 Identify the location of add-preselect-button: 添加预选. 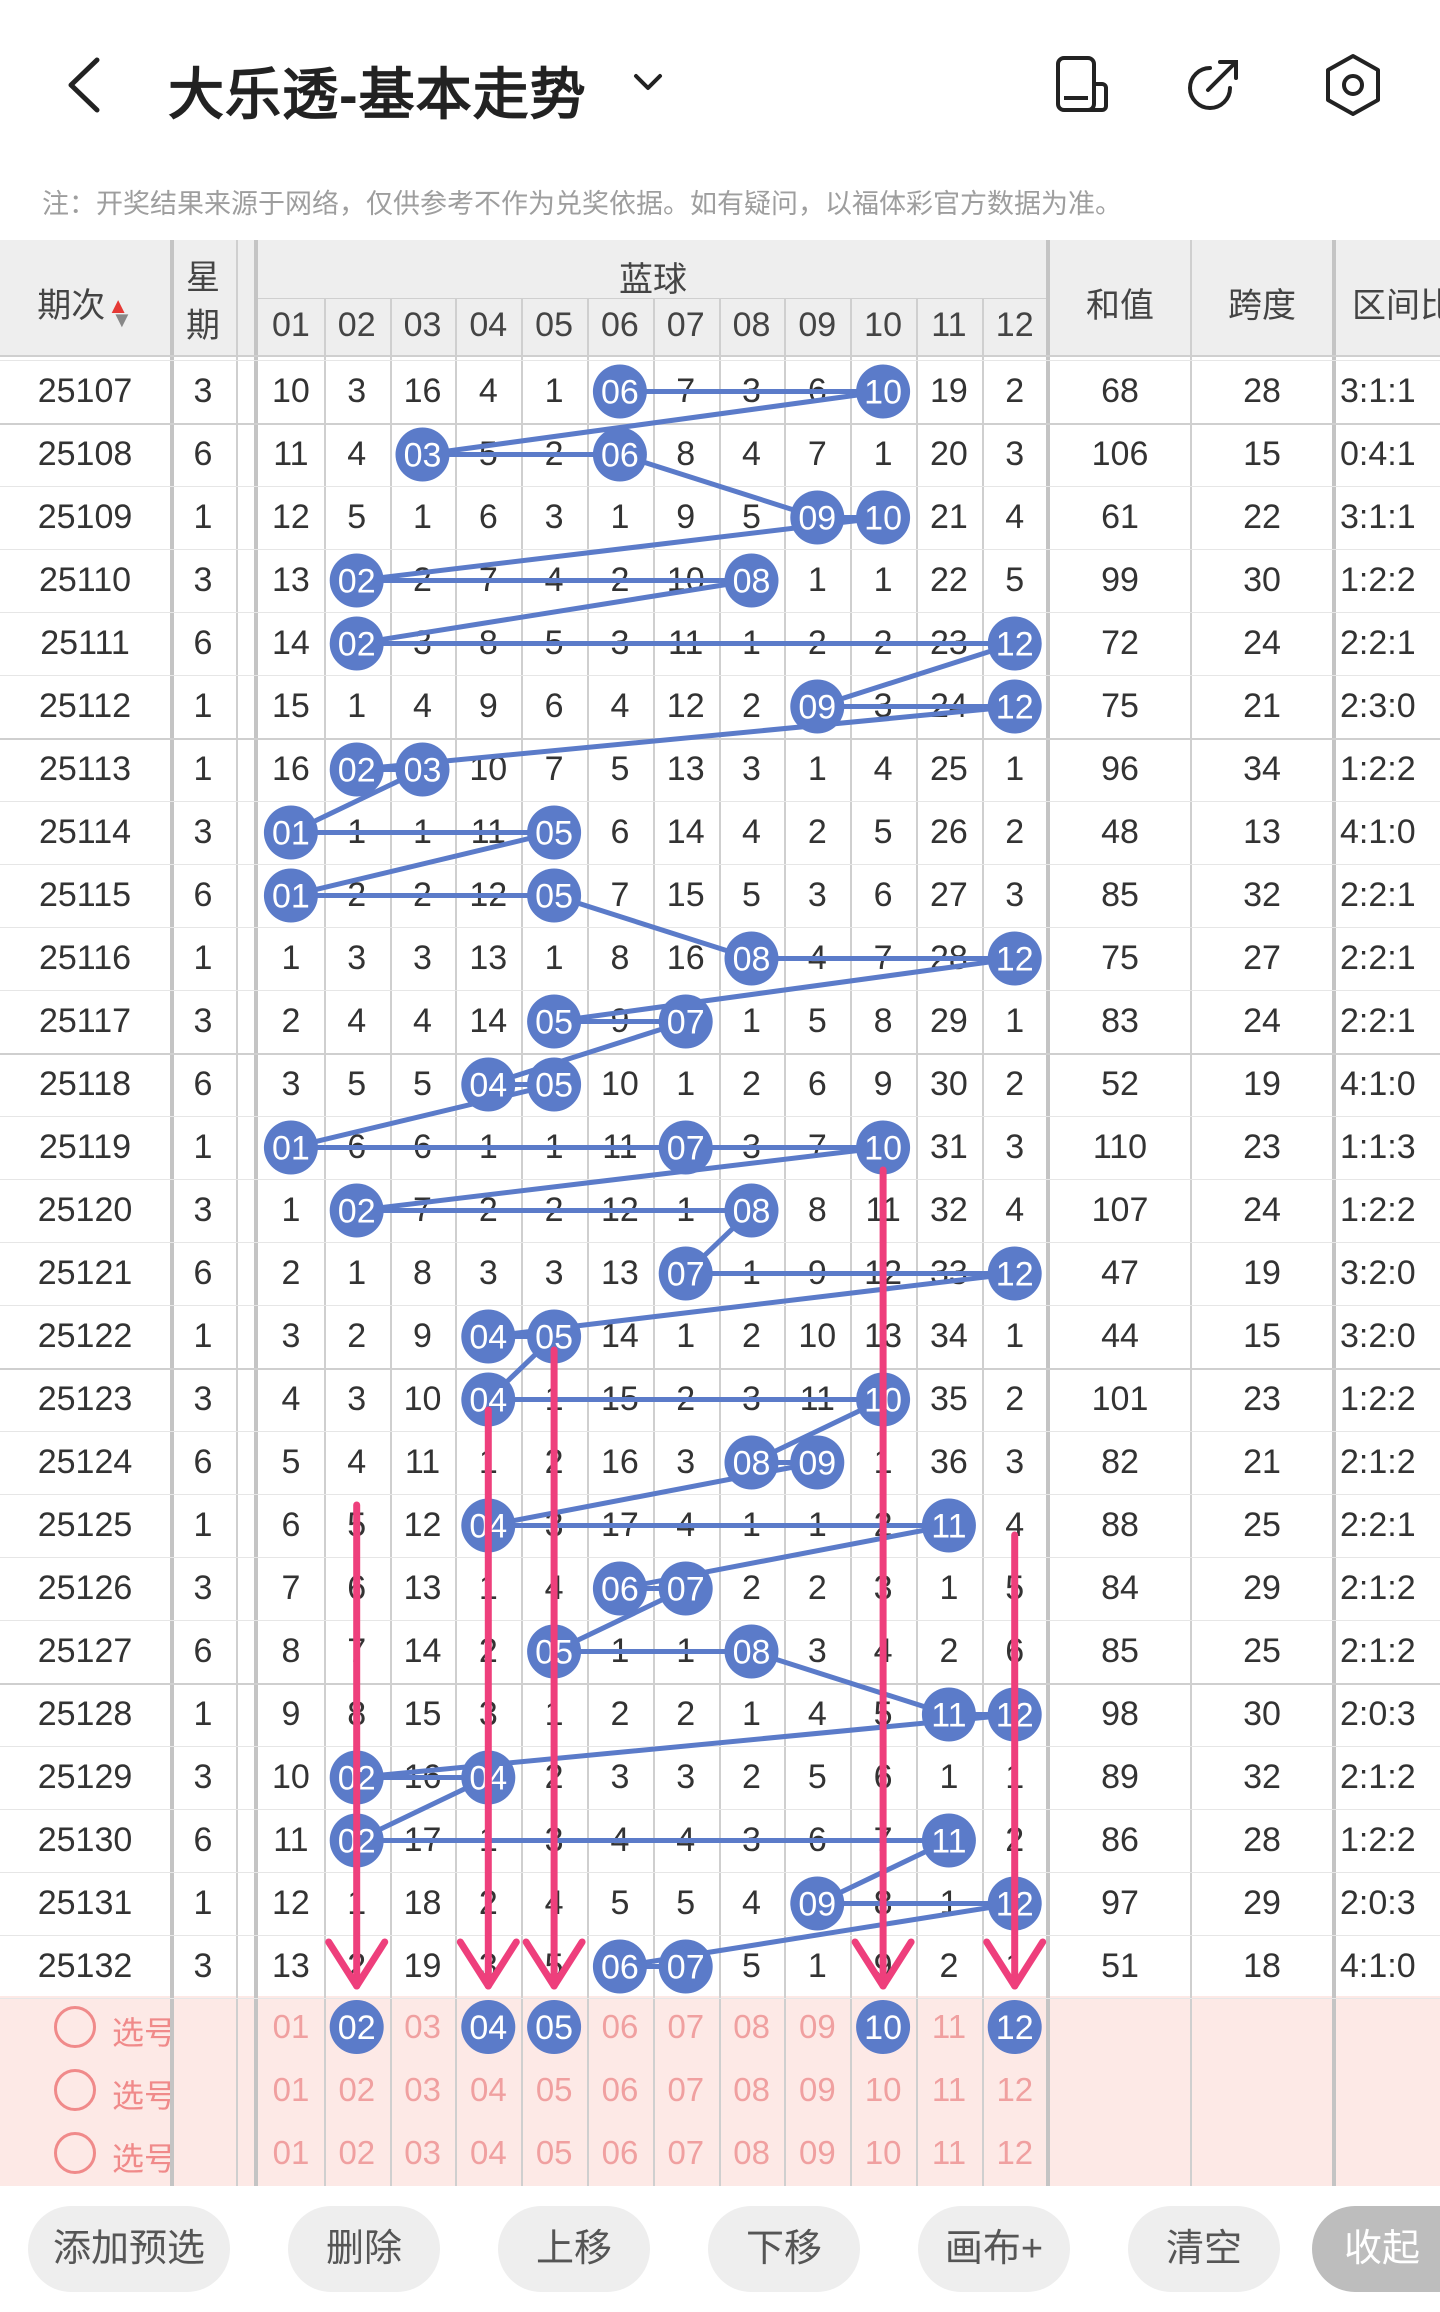
(129, 2249).